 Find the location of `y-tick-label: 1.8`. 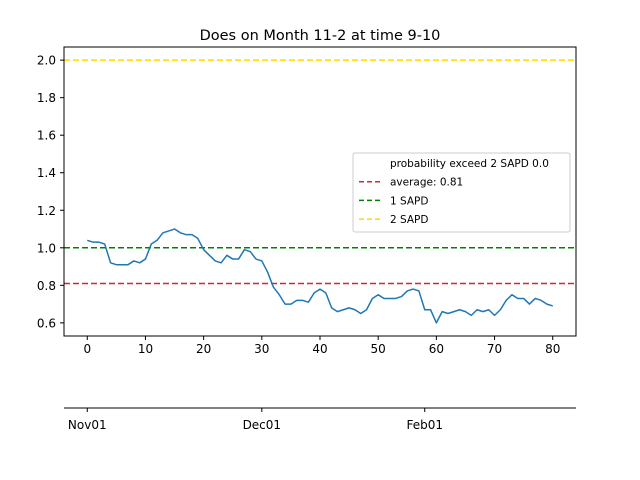

y-tick-label: 1.8 is located at coordinates (46, 98).